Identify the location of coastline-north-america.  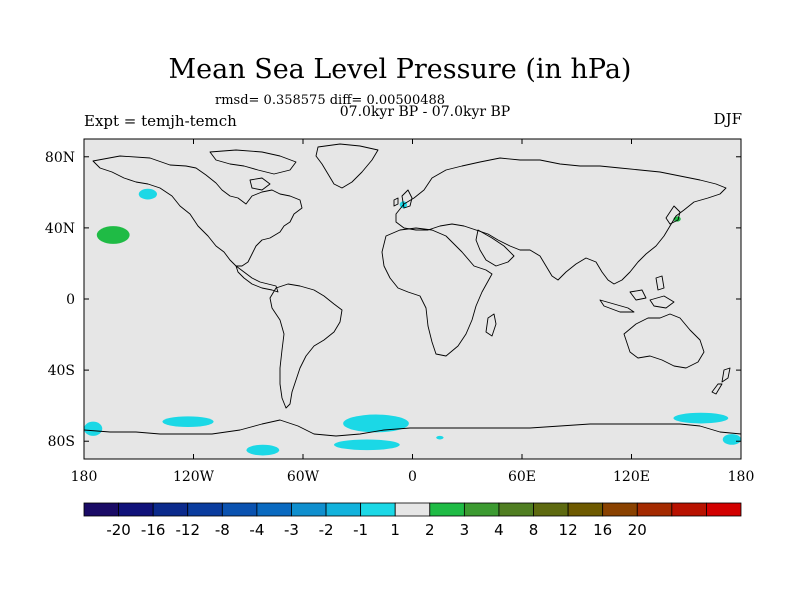
(197, 211).